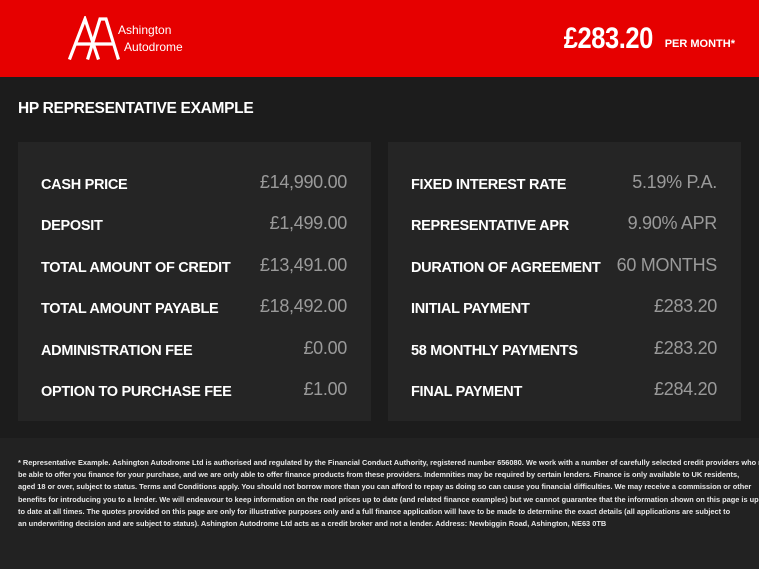 The width and height of the screenshot is (759, 569). I want to click on row-value: £18,492.00, so click(303, 306).